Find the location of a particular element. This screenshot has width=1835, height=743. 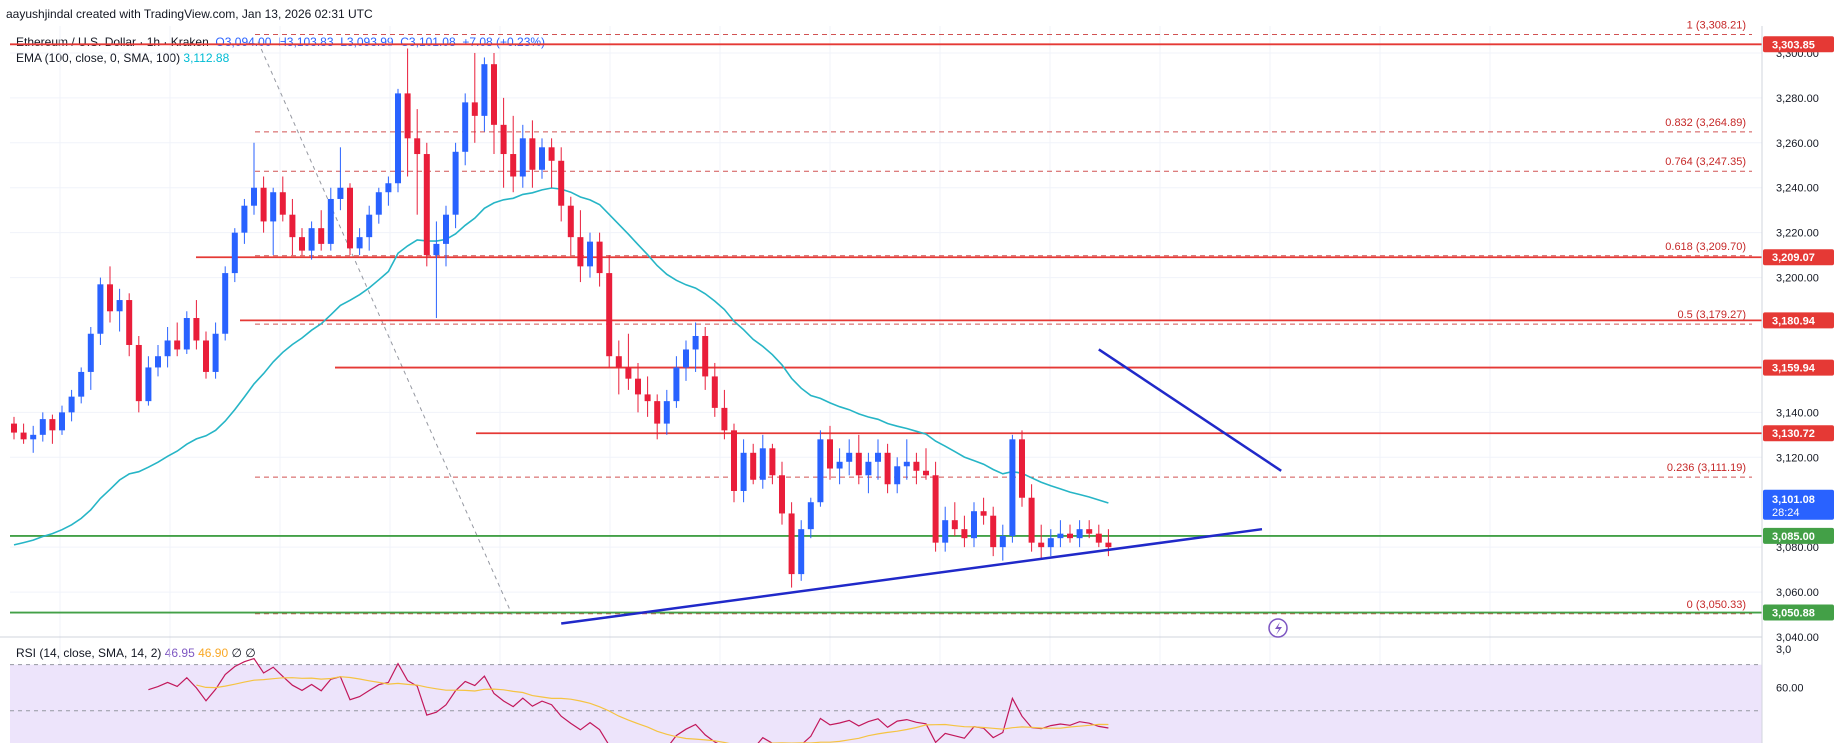

y-tick-label: 3,120.00 is located at coordinates (1797, 458).